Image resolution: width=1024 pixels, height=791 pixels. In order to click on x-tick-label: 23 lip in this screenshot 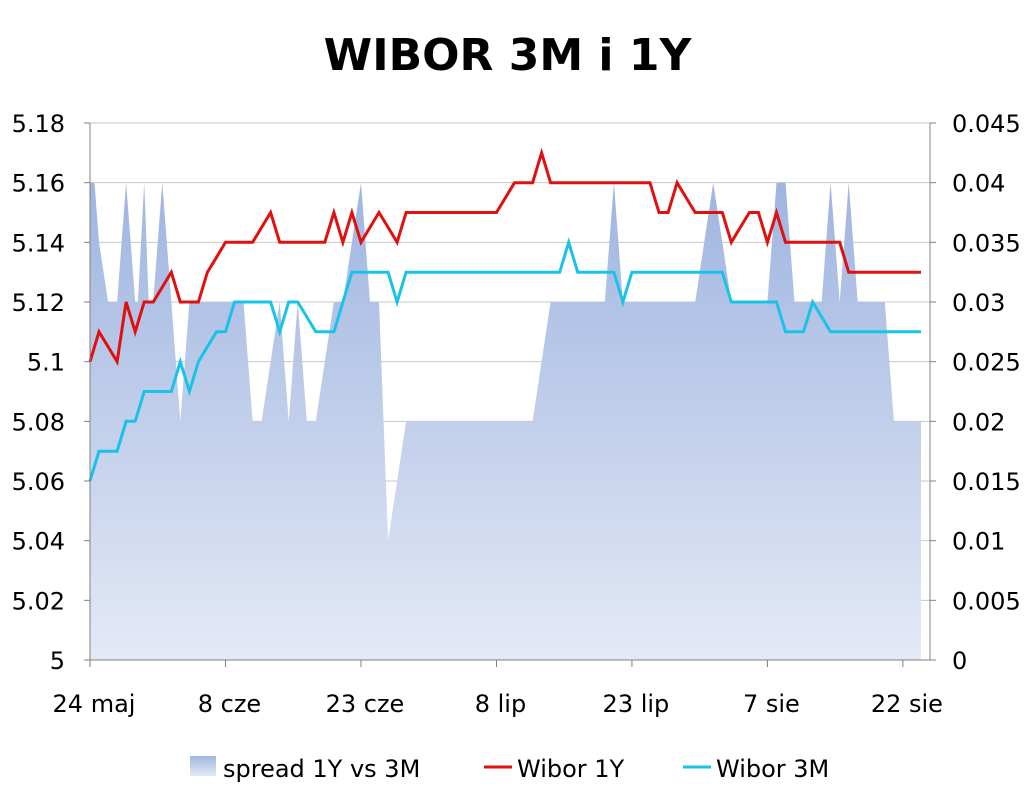, I will do `click(636, 704)`.